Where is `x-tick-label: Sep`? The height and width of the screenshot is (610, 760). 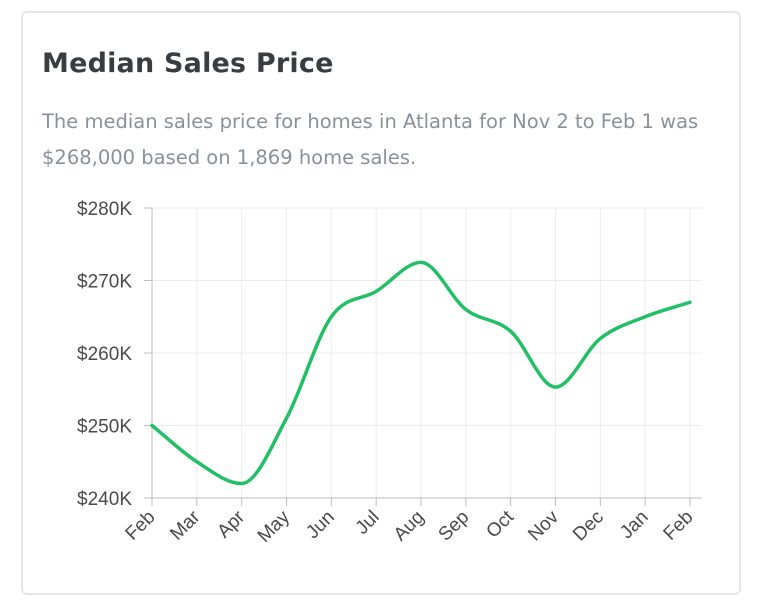
x-tick-label: Sep is located at coordinates (454, 526).